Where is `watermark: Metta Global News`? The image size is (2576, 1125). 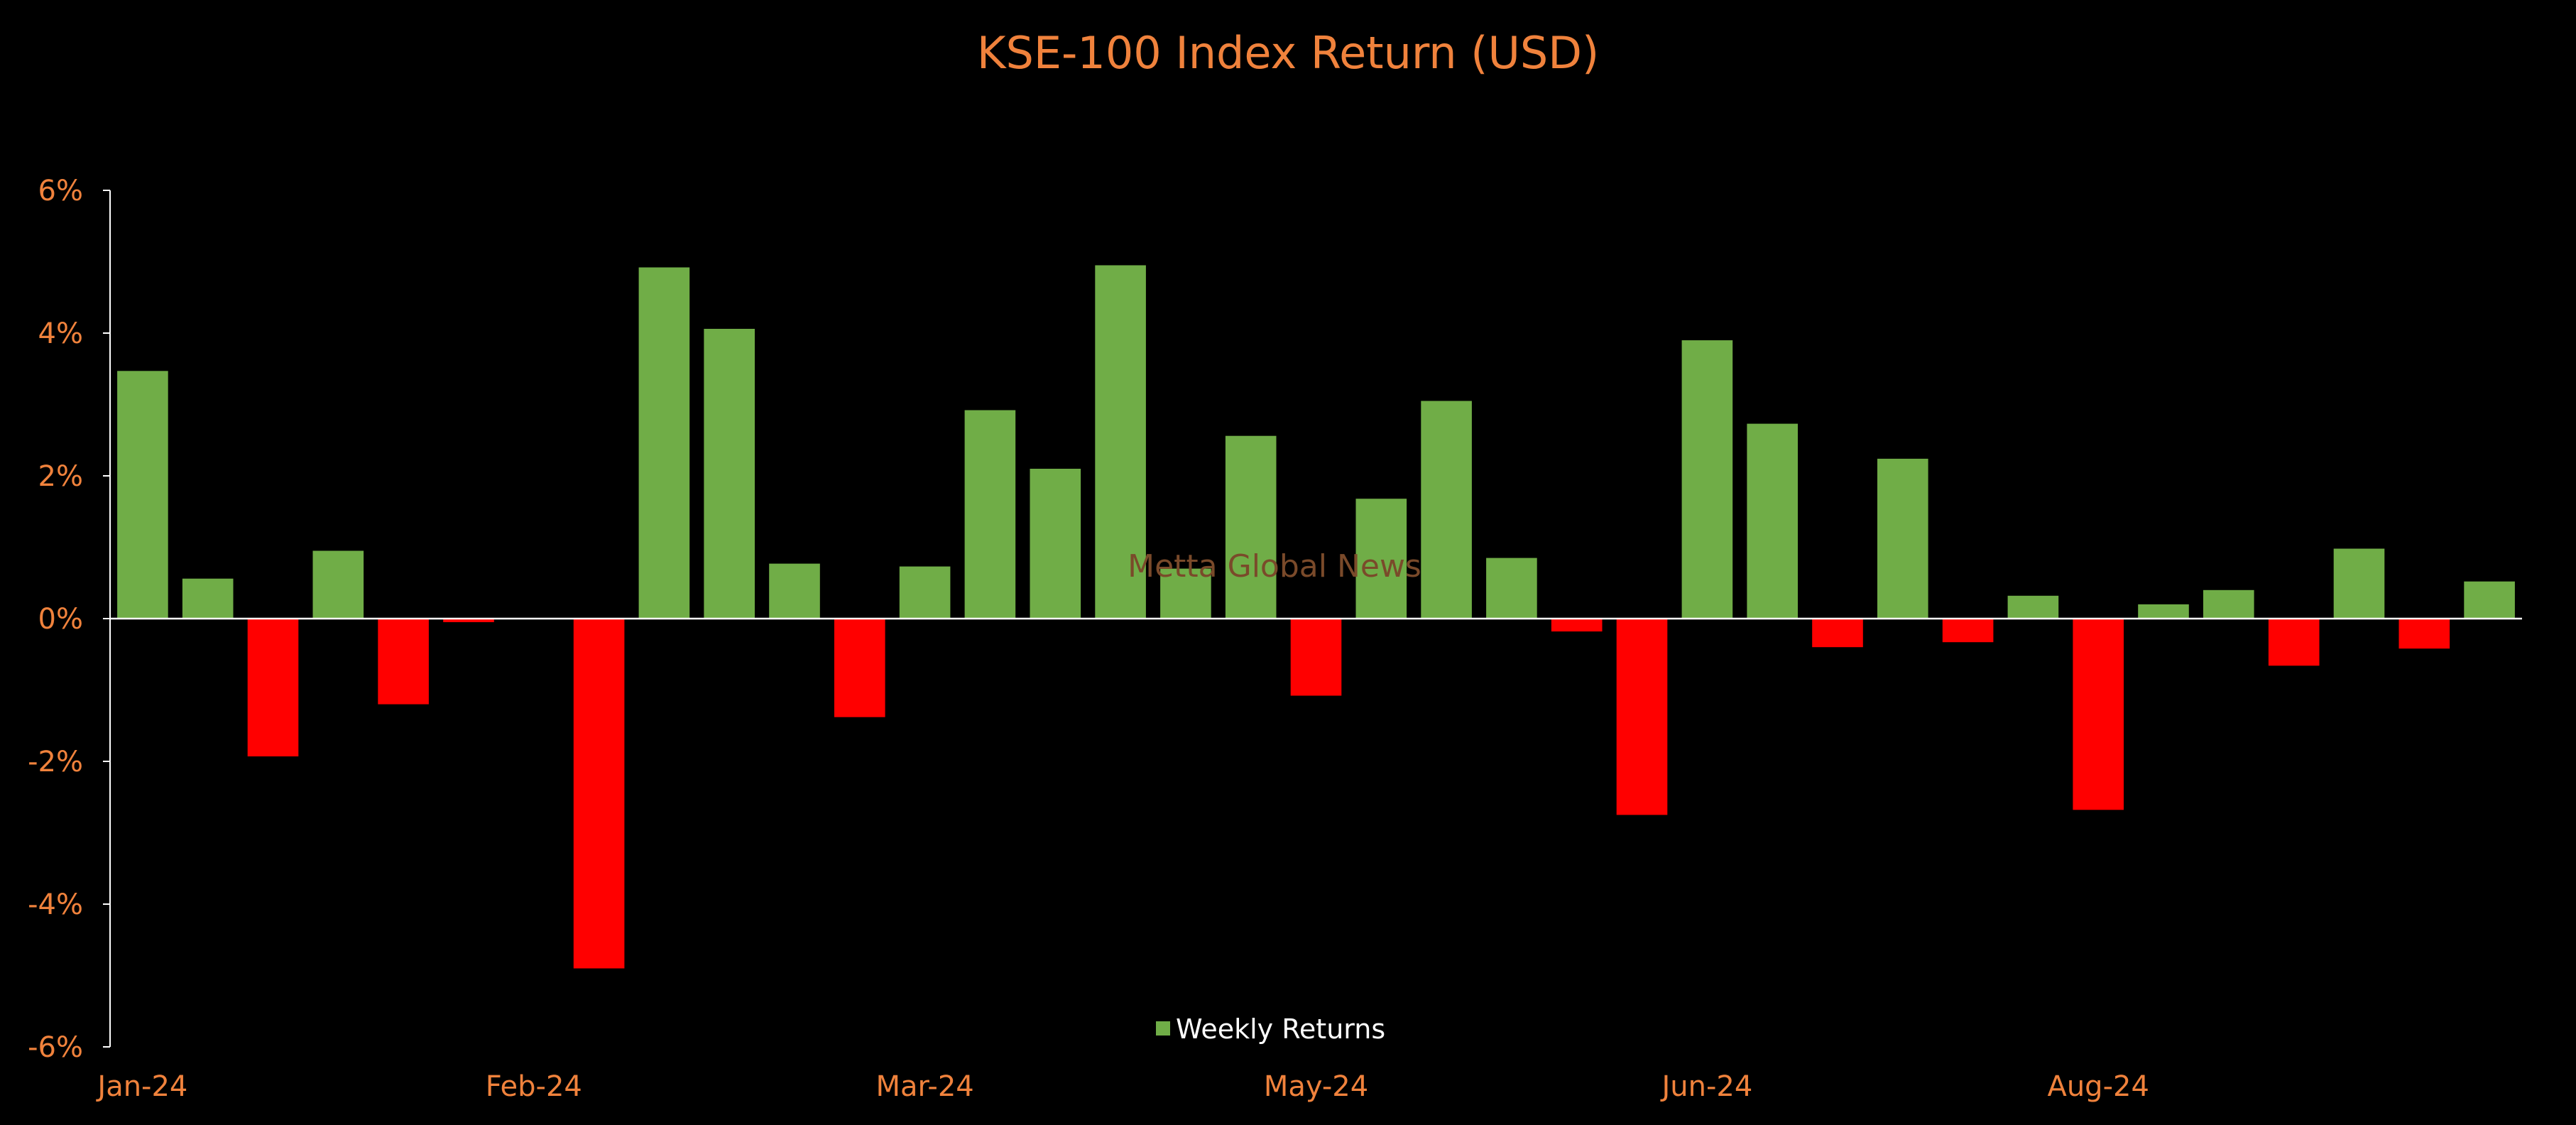
watermark: Metta Global News is located at coordinates (1274, 566).